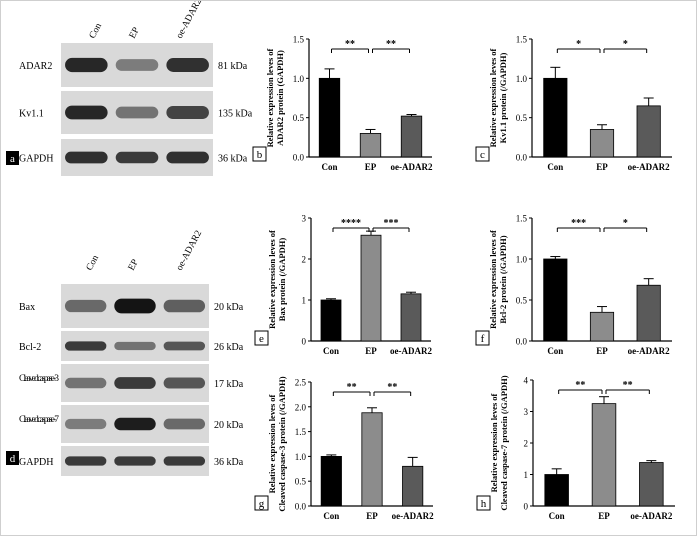 This screenshot has height=542, width=697. What do you see at coordinates (262, 504) in the screenshot?
I see `panel-letter: g` at bounding box center [262, 504].